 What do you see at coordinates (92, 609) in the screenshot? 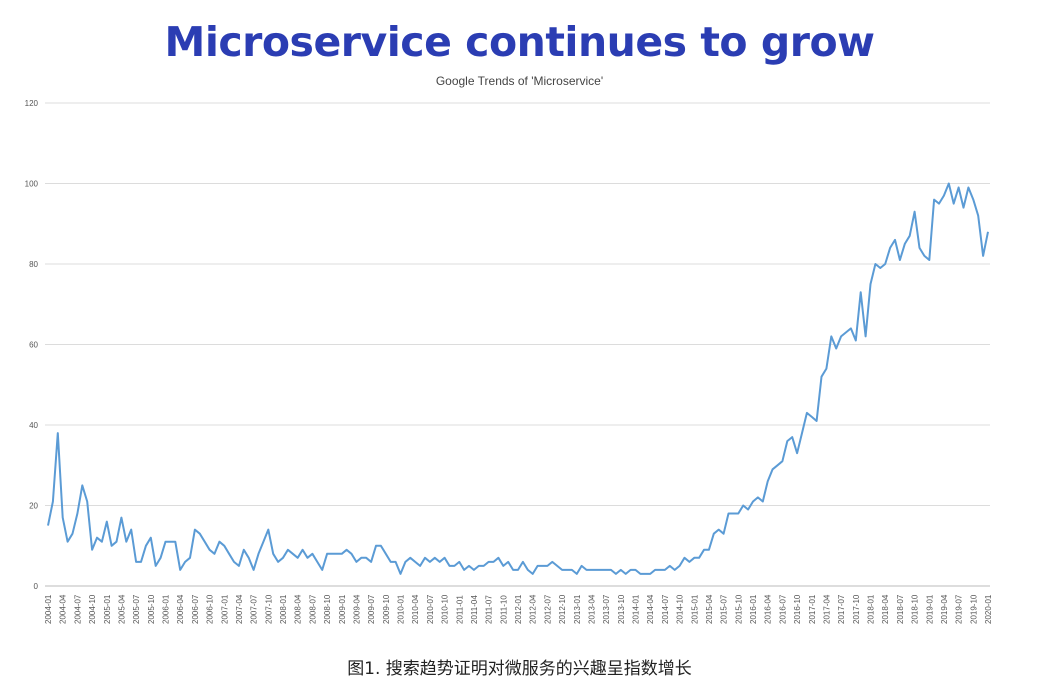
I see `x-tick-label: 2004-10` at bounding box center [92, 609].